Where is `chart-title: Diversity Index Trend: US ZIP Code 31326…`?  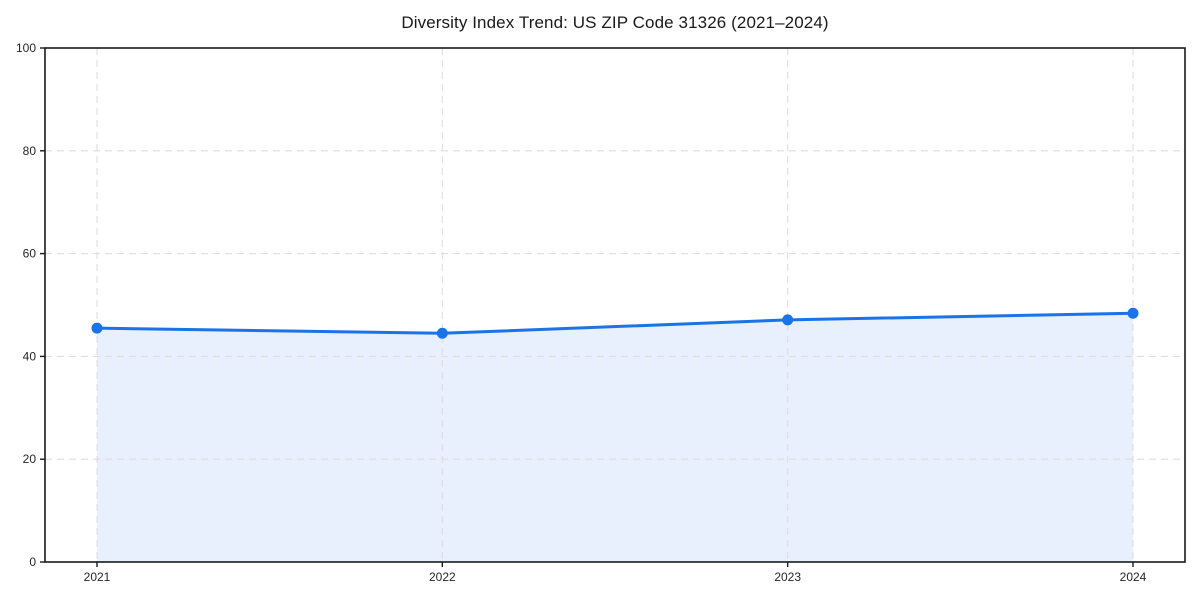
chart-title: Diversity Index Trend: US ZIP Code 31326… is located at coordinates (615, 22).